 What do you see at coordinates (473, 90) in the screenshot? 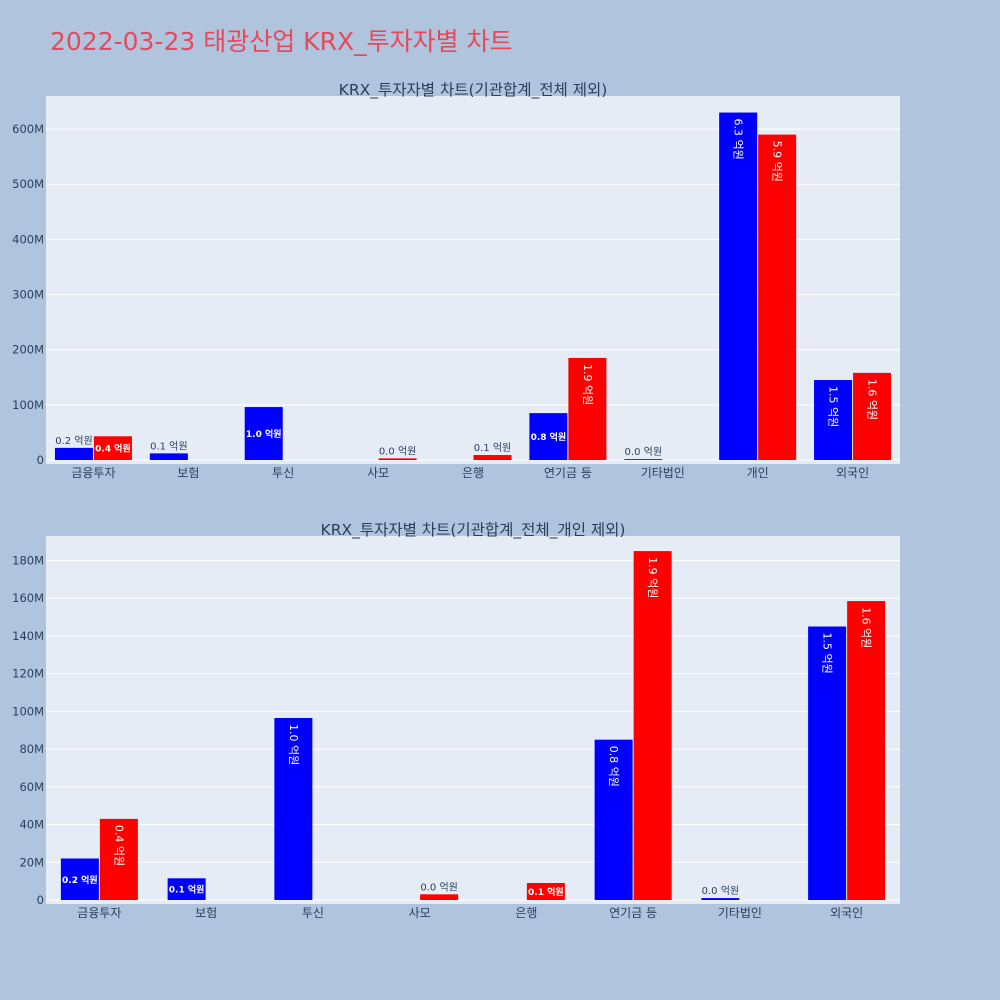
I see `chart-title: KRX_투자자별 차트(기관합계_전체 제외)` at bounding box center [473, 90].